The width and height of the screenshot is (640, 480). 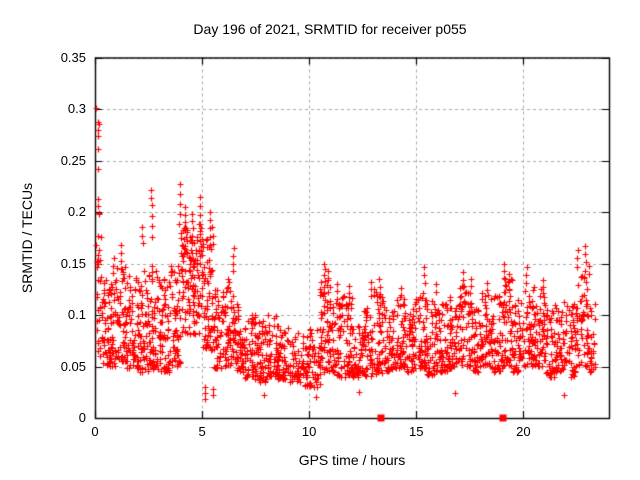 I want to click on y-tick-label: 0.1, so click(x=76, y=314).